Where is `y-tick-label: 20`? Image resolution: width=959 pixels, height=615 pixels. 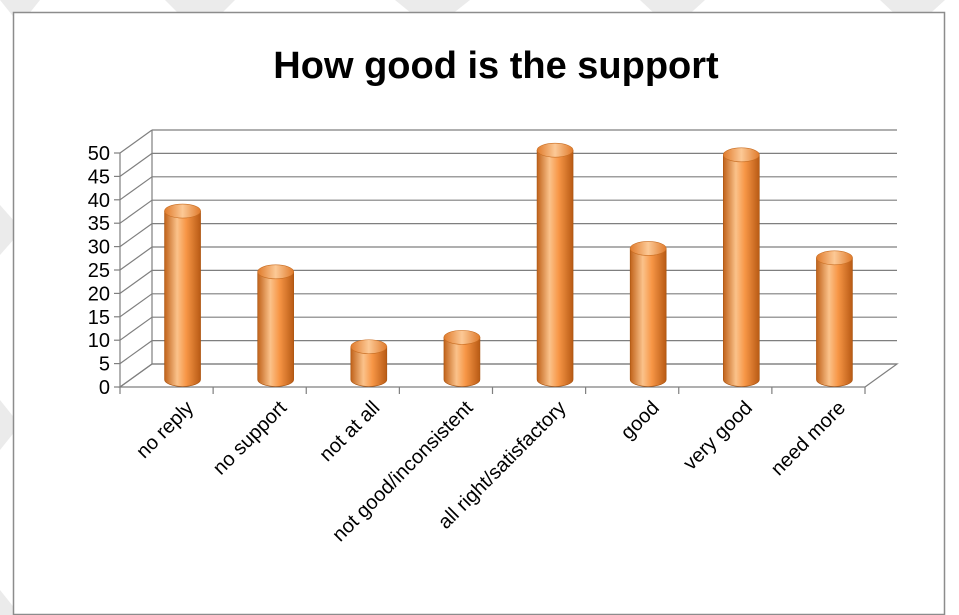 y-tick-label: 20 is located at coordinates (99, 294).